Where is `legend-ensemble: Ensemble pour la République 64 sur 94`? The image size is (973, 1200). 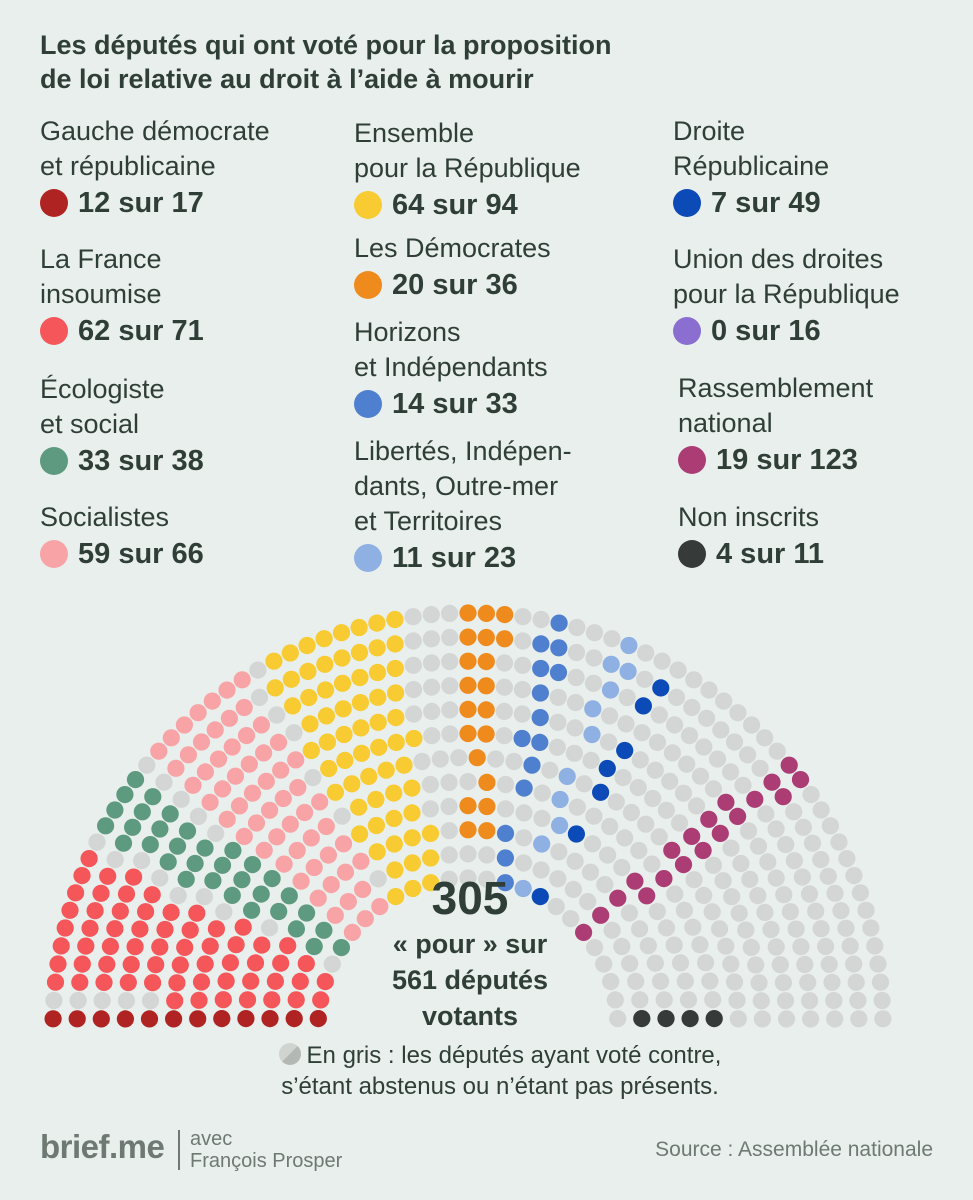
legend-ensemble: Ensemble pour la République 64 sur 94 is located at coordinates (467, 170).